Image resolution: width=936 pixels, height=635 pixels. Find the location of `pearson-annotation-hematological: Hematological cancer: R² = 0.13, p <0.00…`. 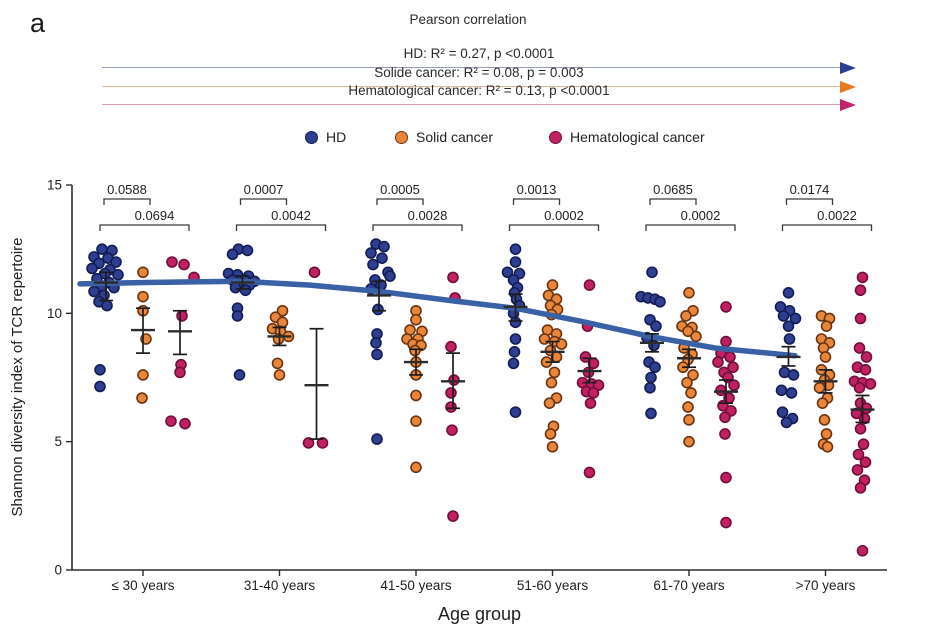

pearson-annotation-hematological: Hematological cancer: R² = 0.13, p <0.00… is located at coordinates (479, 97).